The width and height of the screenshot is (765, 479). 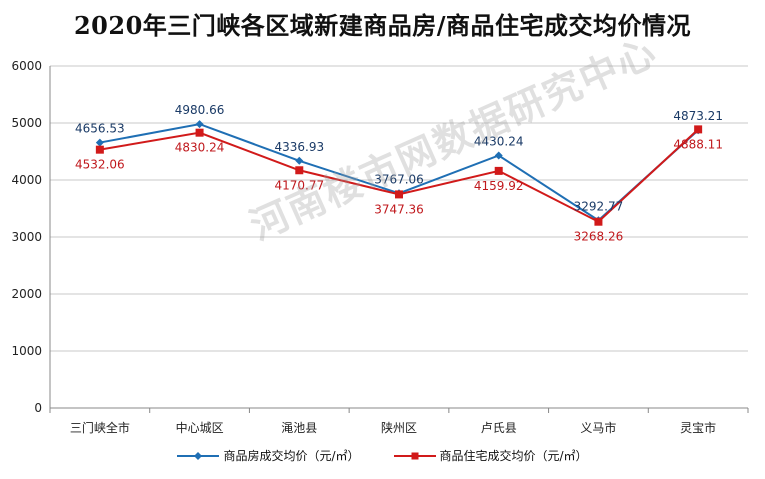 What do you see at coordinates (399, 209) in the screenshot?
I see `data-label: 3747.36` at bounding box center [399, 209].